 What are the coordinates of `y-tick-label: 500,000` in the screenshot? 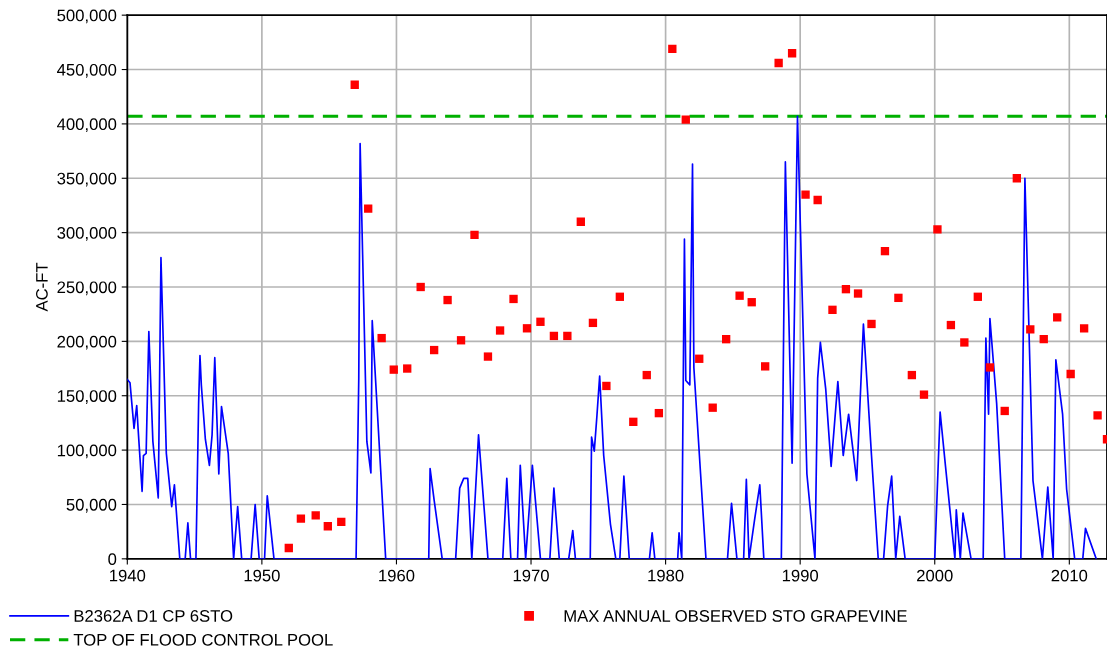 It's located at (87, 16).